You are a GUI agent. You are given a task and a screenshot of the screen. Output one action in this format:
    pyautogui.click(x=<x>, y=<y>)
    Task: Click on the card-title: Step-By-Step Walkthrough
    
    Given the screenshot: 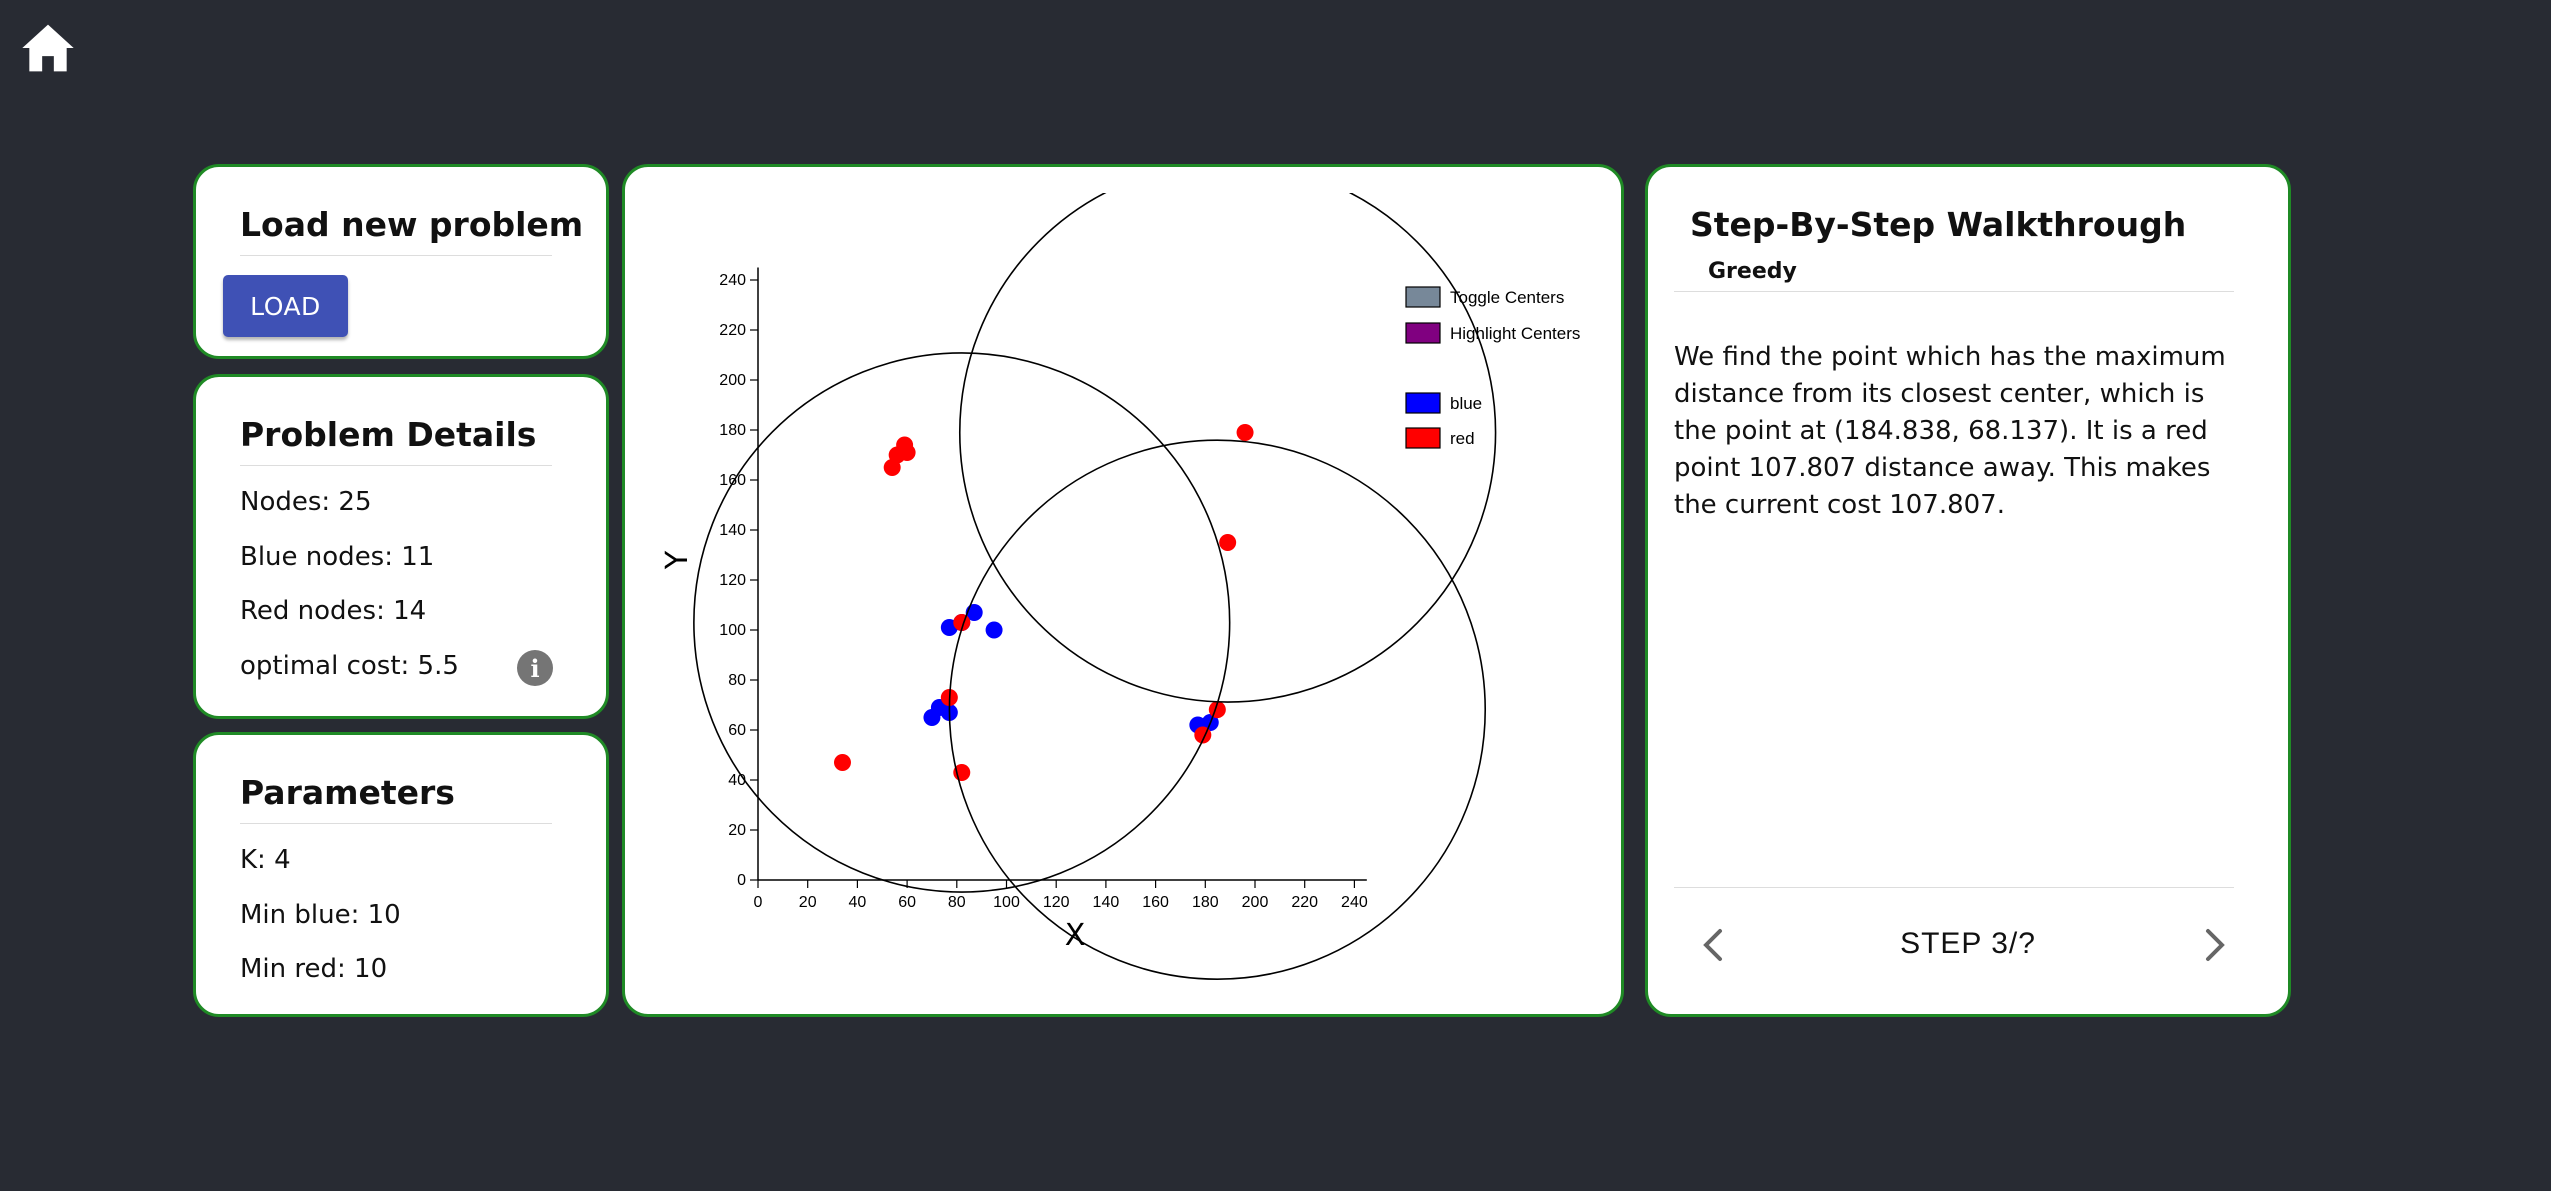 What is the action you would take?
    pyautogui.click(x=1938, y=224)
    